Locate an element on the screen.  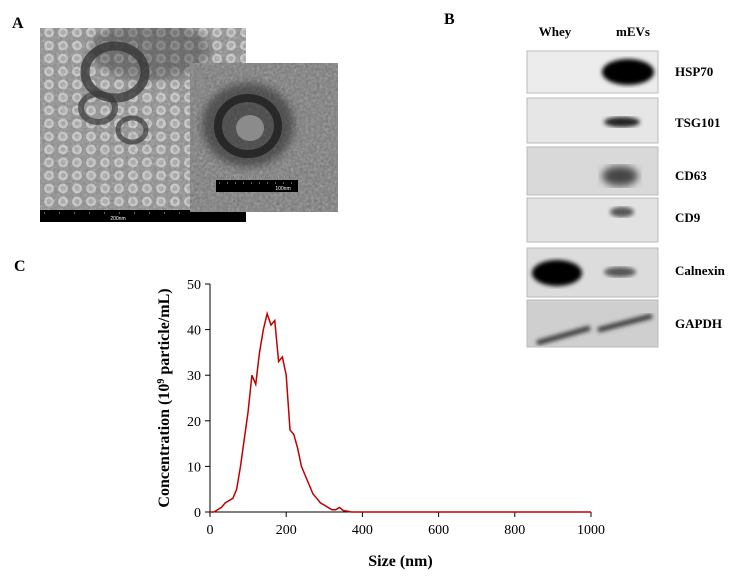
x-tick-label: 0 is located at coordinates (210, 530).